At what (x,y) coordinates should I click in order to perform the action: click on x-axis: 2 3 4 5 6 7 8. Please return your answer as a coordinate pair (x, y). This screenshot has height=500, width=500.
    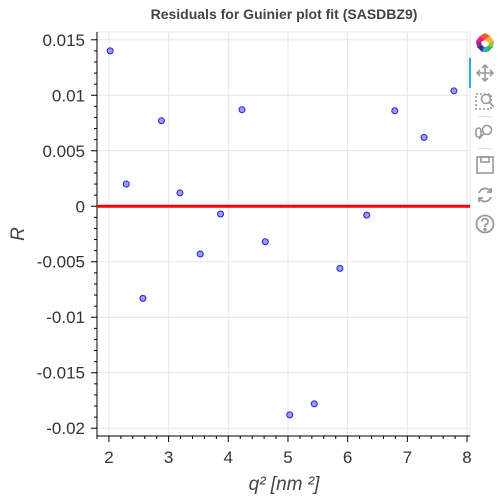
    Looking at the image, I should click on (284, 451).